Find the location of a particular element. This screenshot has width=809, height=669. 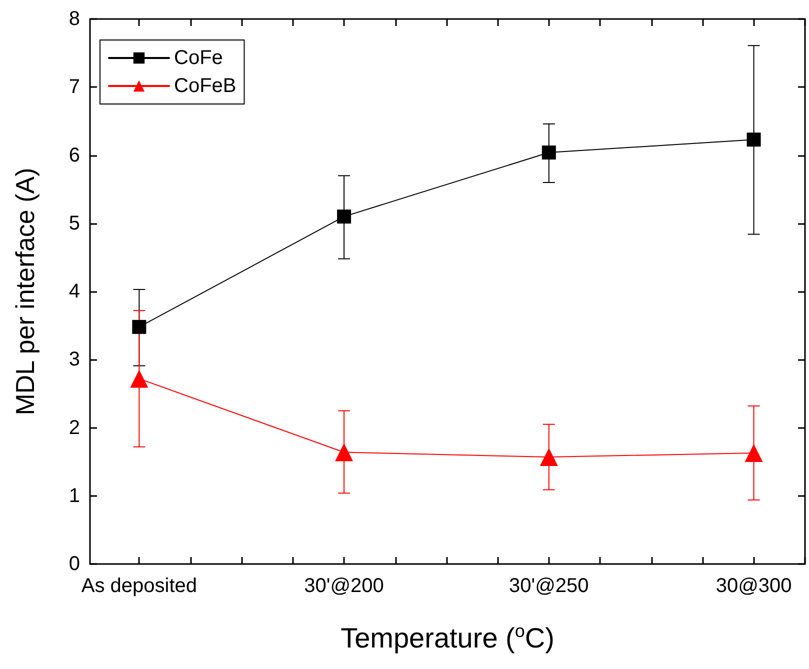

y-tick-label: 5 is located at coordinates (74, 223).